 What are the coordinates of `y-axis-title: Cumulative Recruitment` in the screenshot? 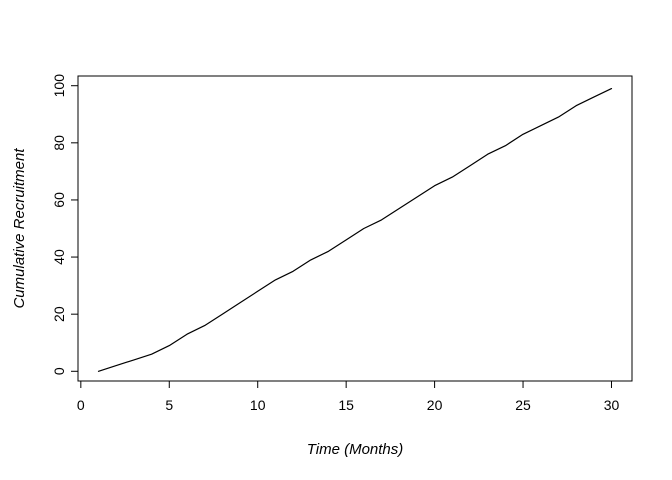 It's located at (19, 228).